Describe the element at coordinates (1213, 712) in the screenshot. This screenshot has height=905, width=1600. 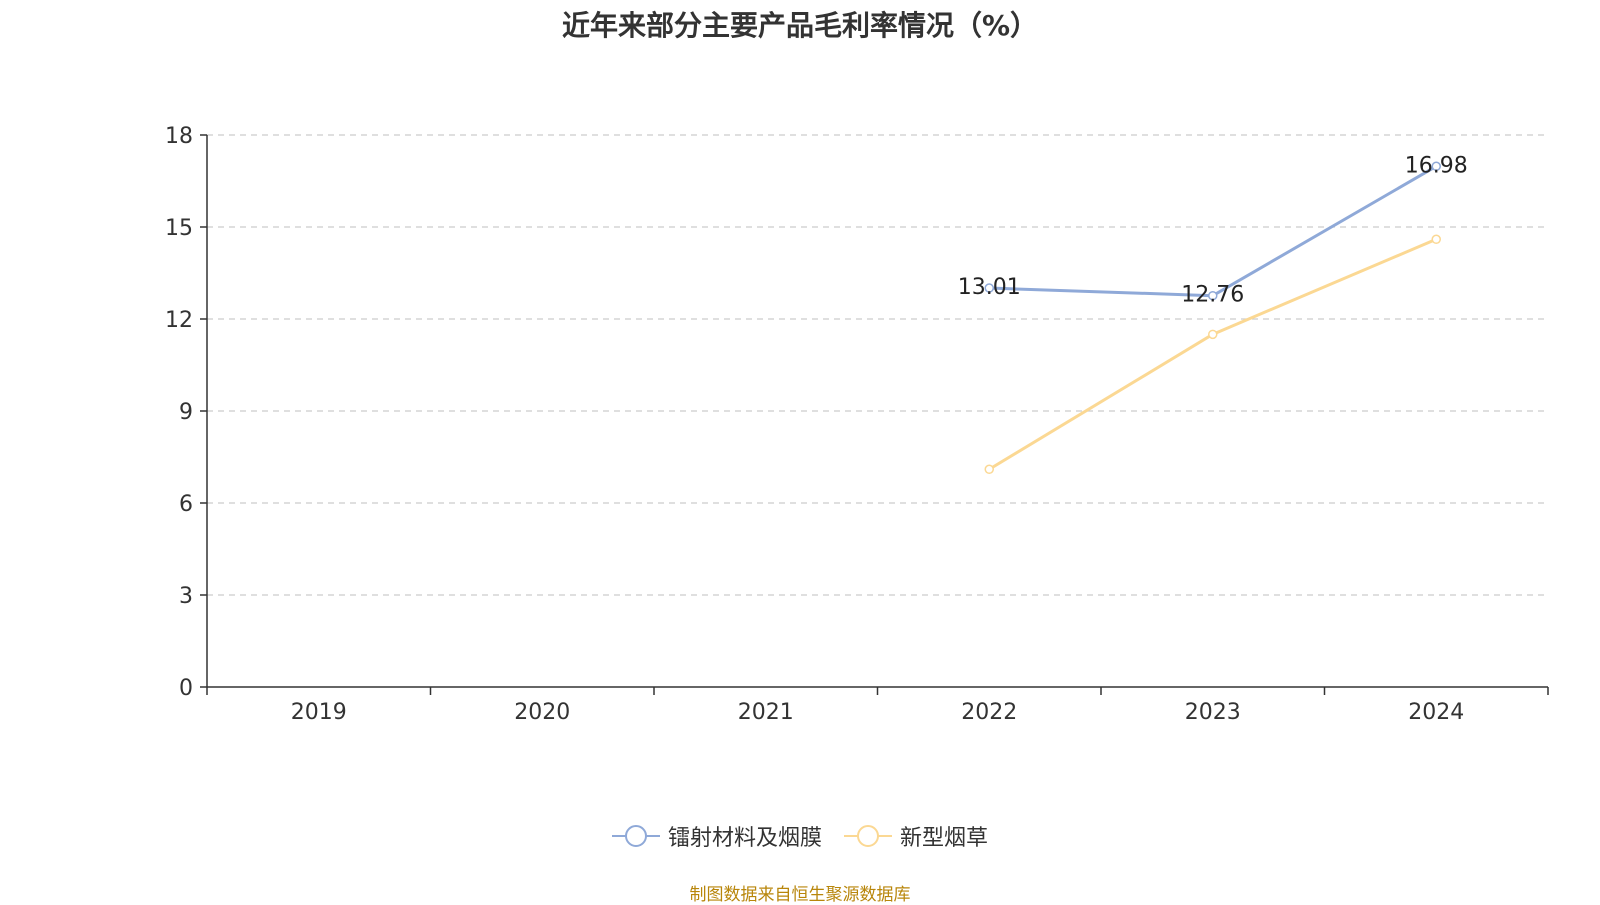
I see `x-tick-label: 2023` at that location.